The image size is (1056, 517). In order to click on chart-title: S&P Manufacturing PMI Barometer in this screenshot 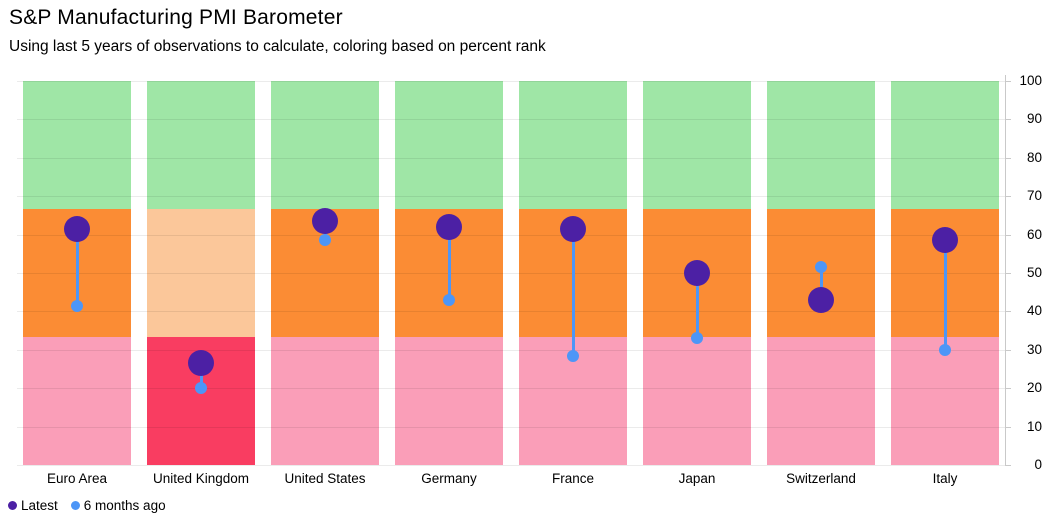, I will do `click(176, 17)`.